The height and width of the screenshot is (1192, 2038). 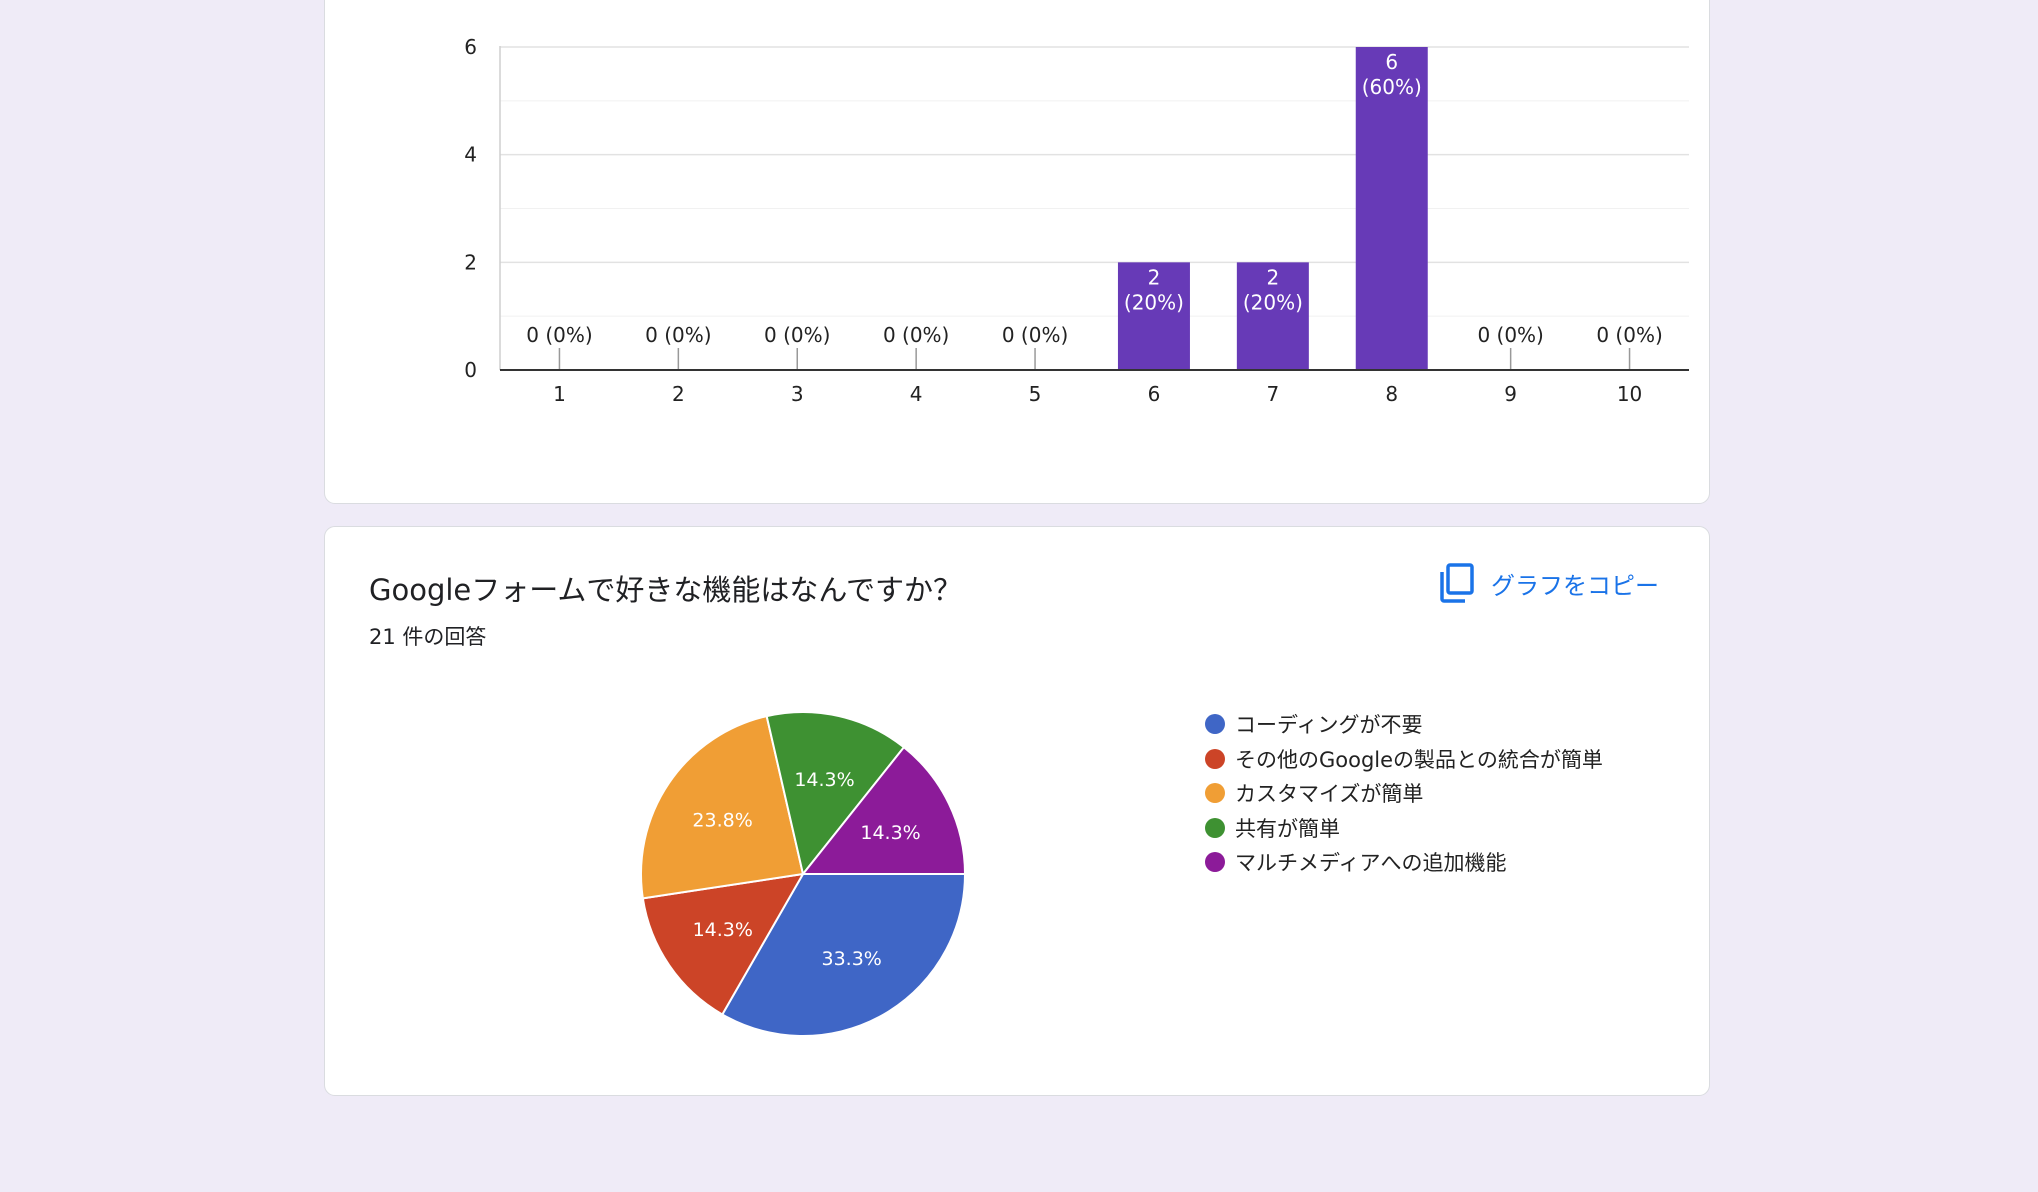 I want to click on copy-chart-button: グラフをコピー, so click(x=1549, y=583).